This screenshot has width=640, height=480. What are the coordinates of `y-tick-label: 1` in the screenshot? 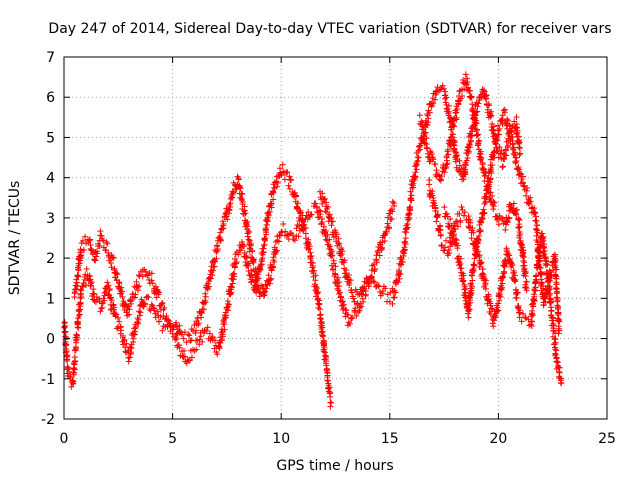 It's located at (50, 299).